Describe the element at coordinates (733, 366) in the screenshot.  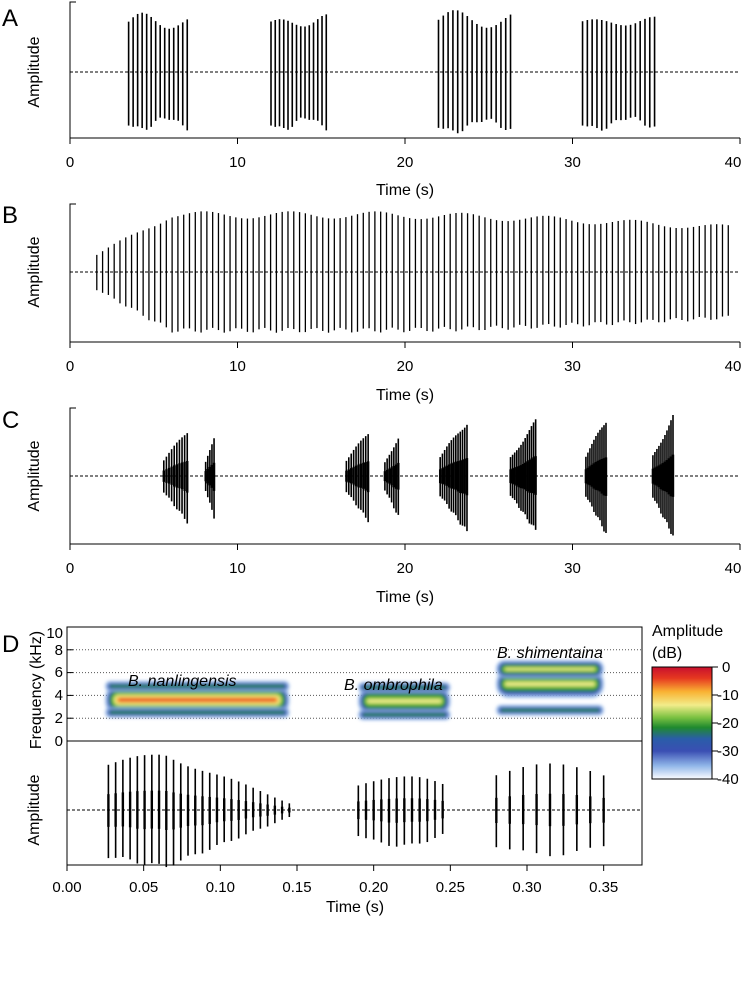
I see `xtick-b-4: 40` at that location.